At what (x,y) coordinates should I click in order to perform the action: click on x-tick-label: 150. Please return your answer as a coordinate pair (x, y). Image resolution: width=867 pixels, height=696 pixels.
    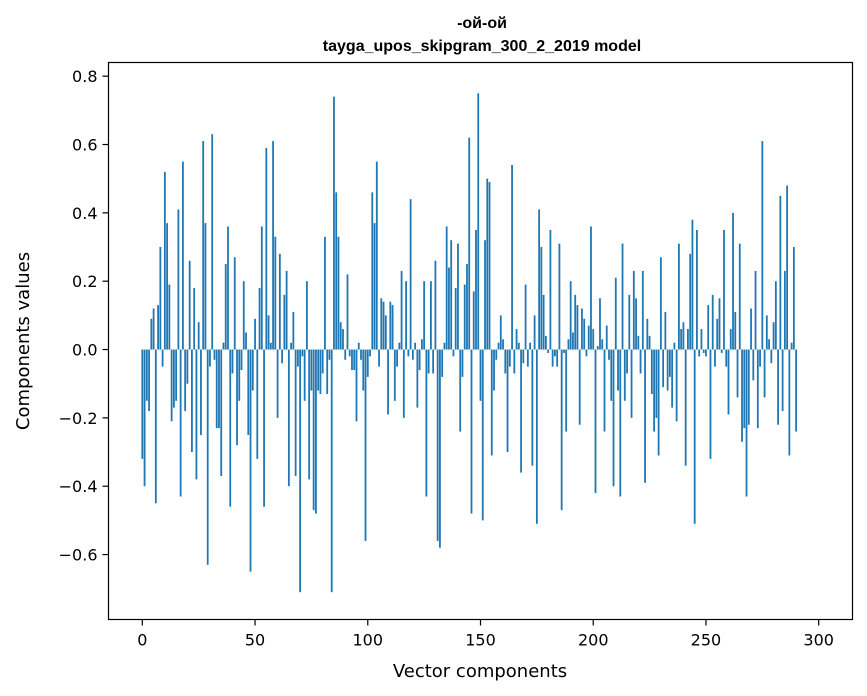
    Looking at the image, I should click on (480, 640).